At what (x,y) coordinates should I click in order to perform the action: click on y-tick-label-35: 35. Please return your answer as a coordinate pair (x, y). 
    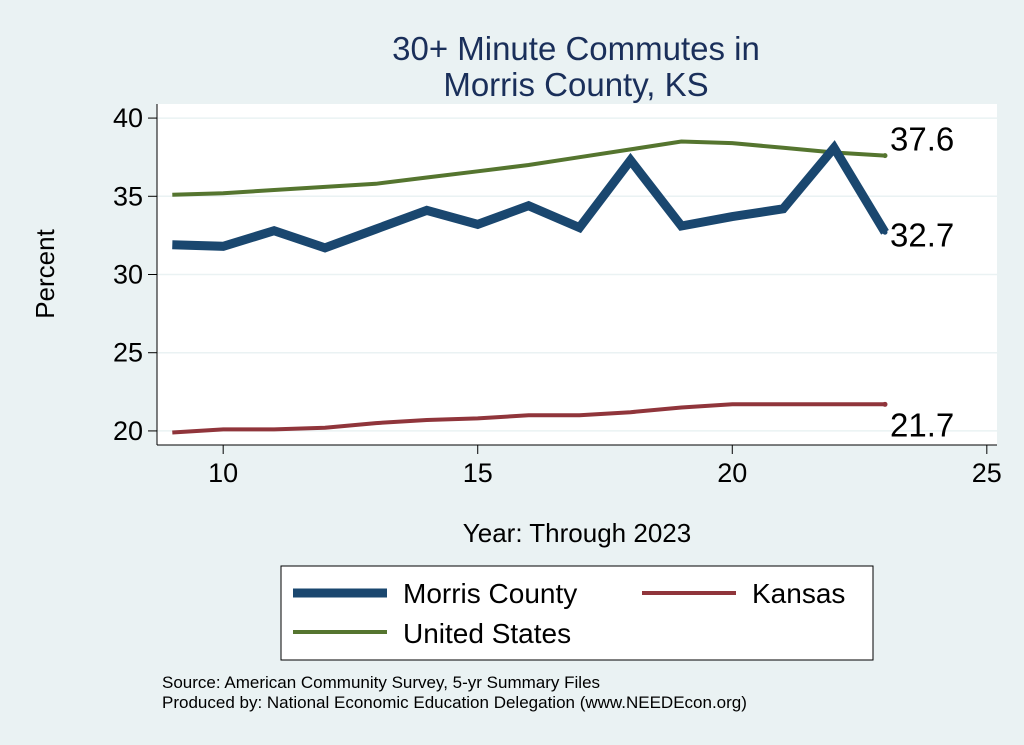
    Looking at the image, I should click on (128, 196).